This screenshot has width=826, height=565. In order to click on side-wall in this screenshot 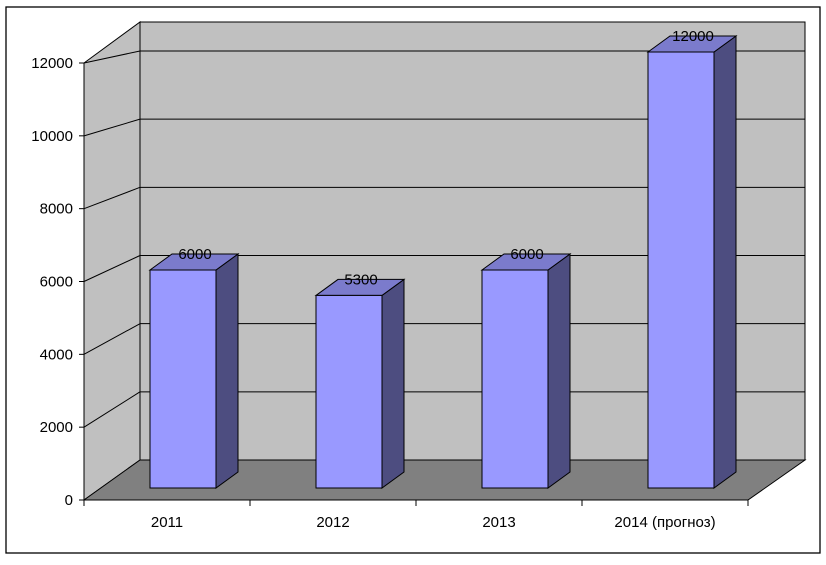, I will do `click(112, 261)`.